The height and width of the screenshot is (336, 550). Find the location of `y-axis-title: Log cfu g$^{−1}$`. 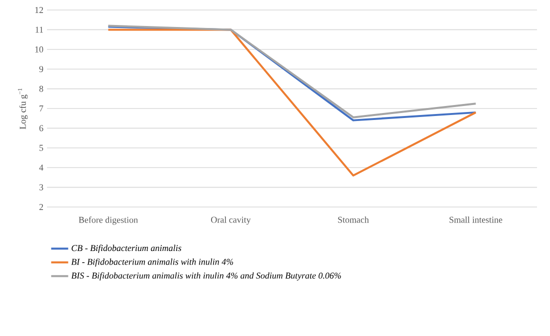

y-axis-title: Log cfu g$^{−1}$ is located at coordinates (23, 109).